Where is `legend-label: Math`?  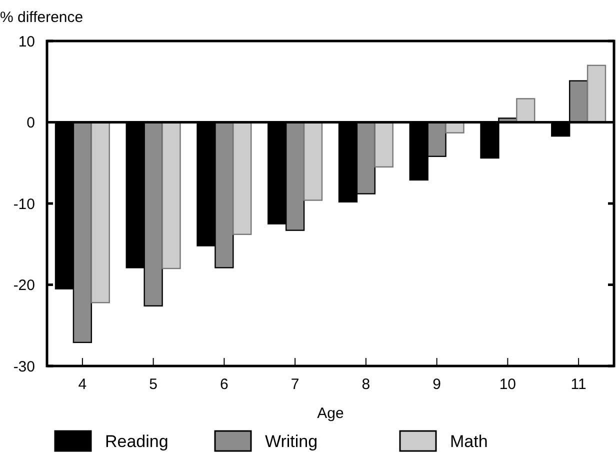 legend-label: Math is located at coordinates (469, 441).